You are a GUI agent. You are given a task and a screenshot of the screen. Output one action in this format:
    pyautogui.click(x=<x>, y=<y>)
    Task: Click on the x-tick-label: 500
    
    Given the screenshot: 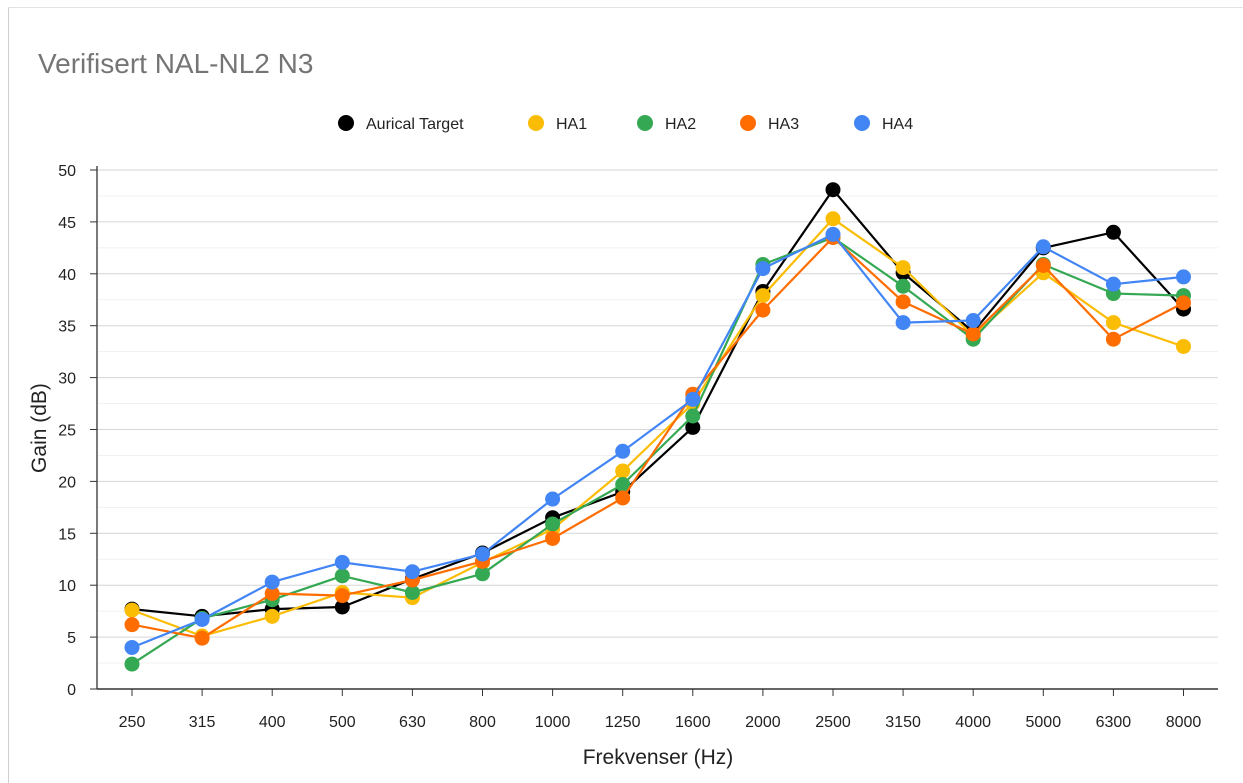 What is the action you would take?
    pyautogui.click(x=342, y=722)
    